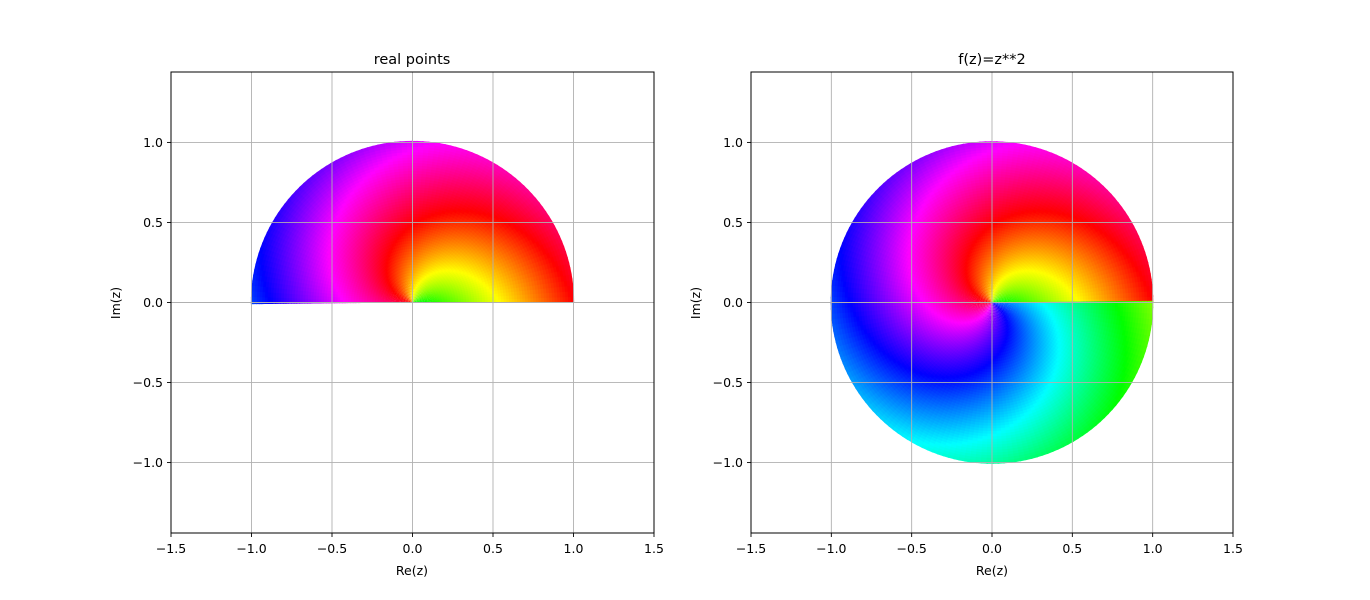 Image resolution: width=1370 pixels, height=600 pixels. Describe the element at coordinates (412, 60) in the screenshot. I see `panel-title: real points` at that location.